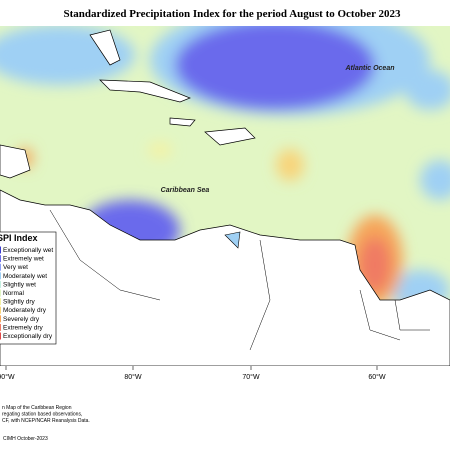 The width and height of the screenshot is (450, 450). Describe the element at coordinates (42, 415) in the screenshot. I see `footnote-line: regating station based observations,` at that location.